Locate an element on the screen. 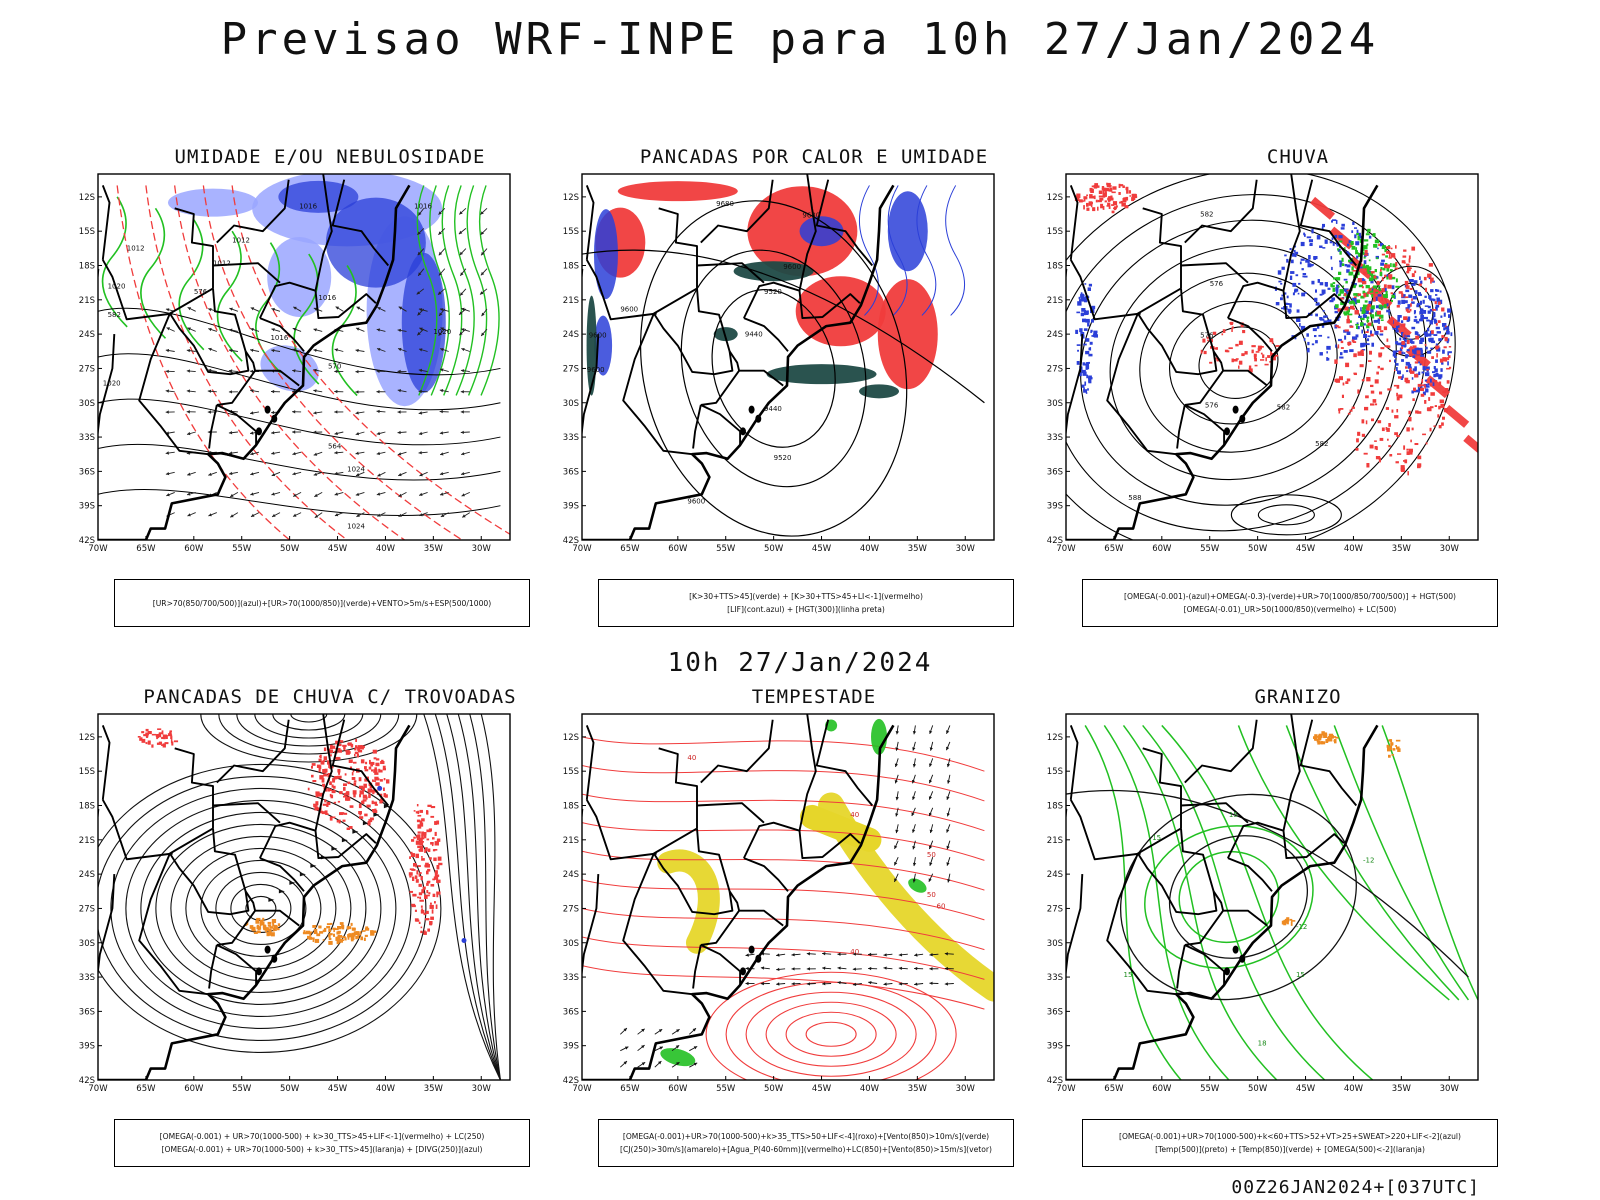  instability-teal is located at coordinates (879, 391).